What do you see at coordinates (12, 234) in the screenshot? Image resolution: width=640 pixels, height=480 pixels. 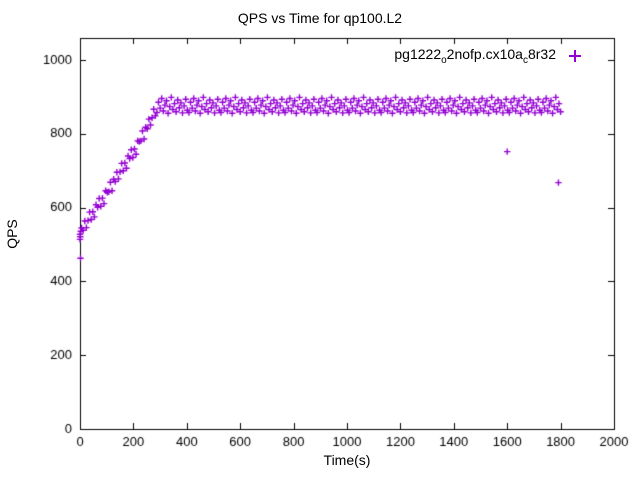 I see `y-axis-label: QPS` at bounding box center [12, 234].